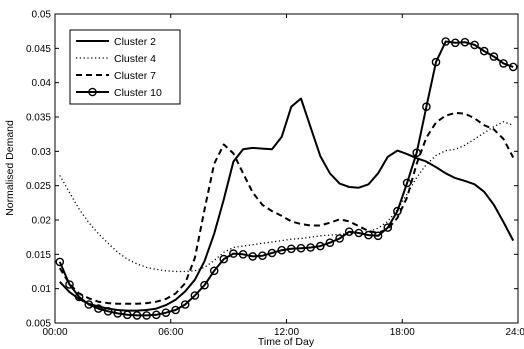 The width and height of the screenshot is (524, 349). Describe the element at coordinates (38, 186) in the screenshot. I see `y-tick-label: 0.025` at that location.